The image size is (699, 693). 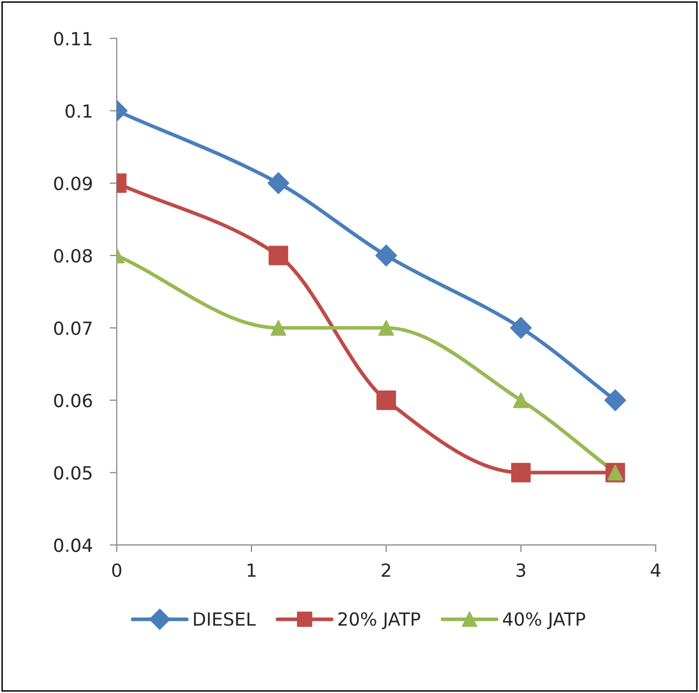 What do you see at coordinates (544, 621) in the screenshot?
I see `legend-label: 40% JATP` at bounding box center [544, 621].